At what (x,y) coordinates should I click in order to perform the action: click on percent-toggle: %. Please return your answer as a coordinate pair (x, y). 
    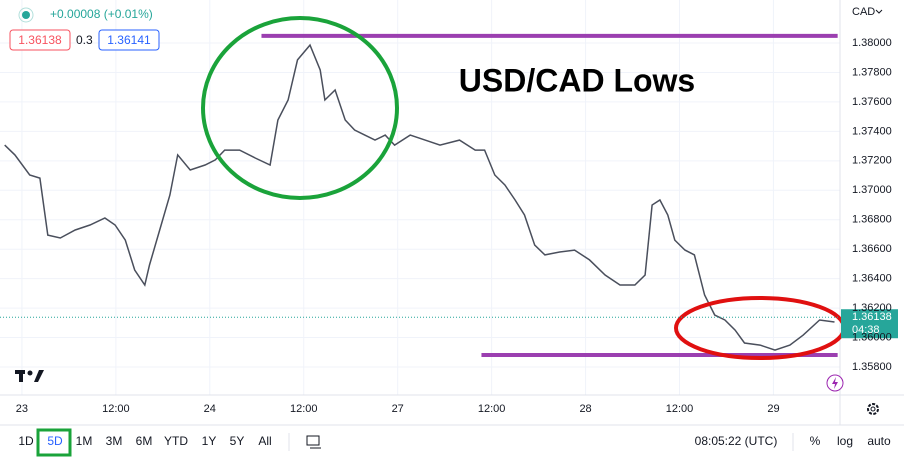
    Looking at the image, I should click on (815, 441).